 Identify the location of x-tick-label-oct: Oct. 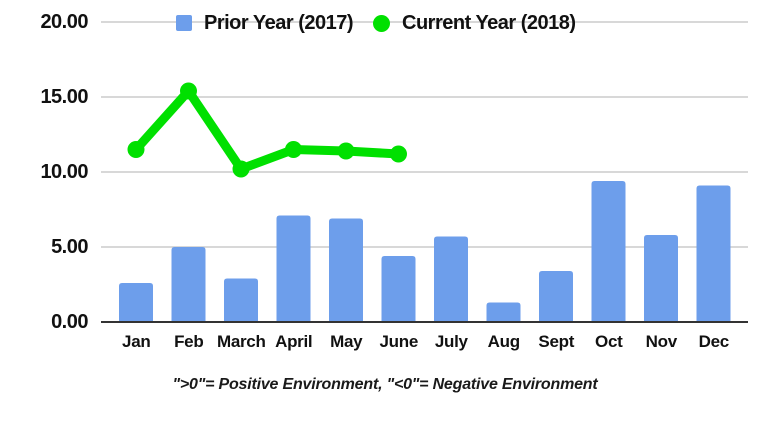
(609, 341).